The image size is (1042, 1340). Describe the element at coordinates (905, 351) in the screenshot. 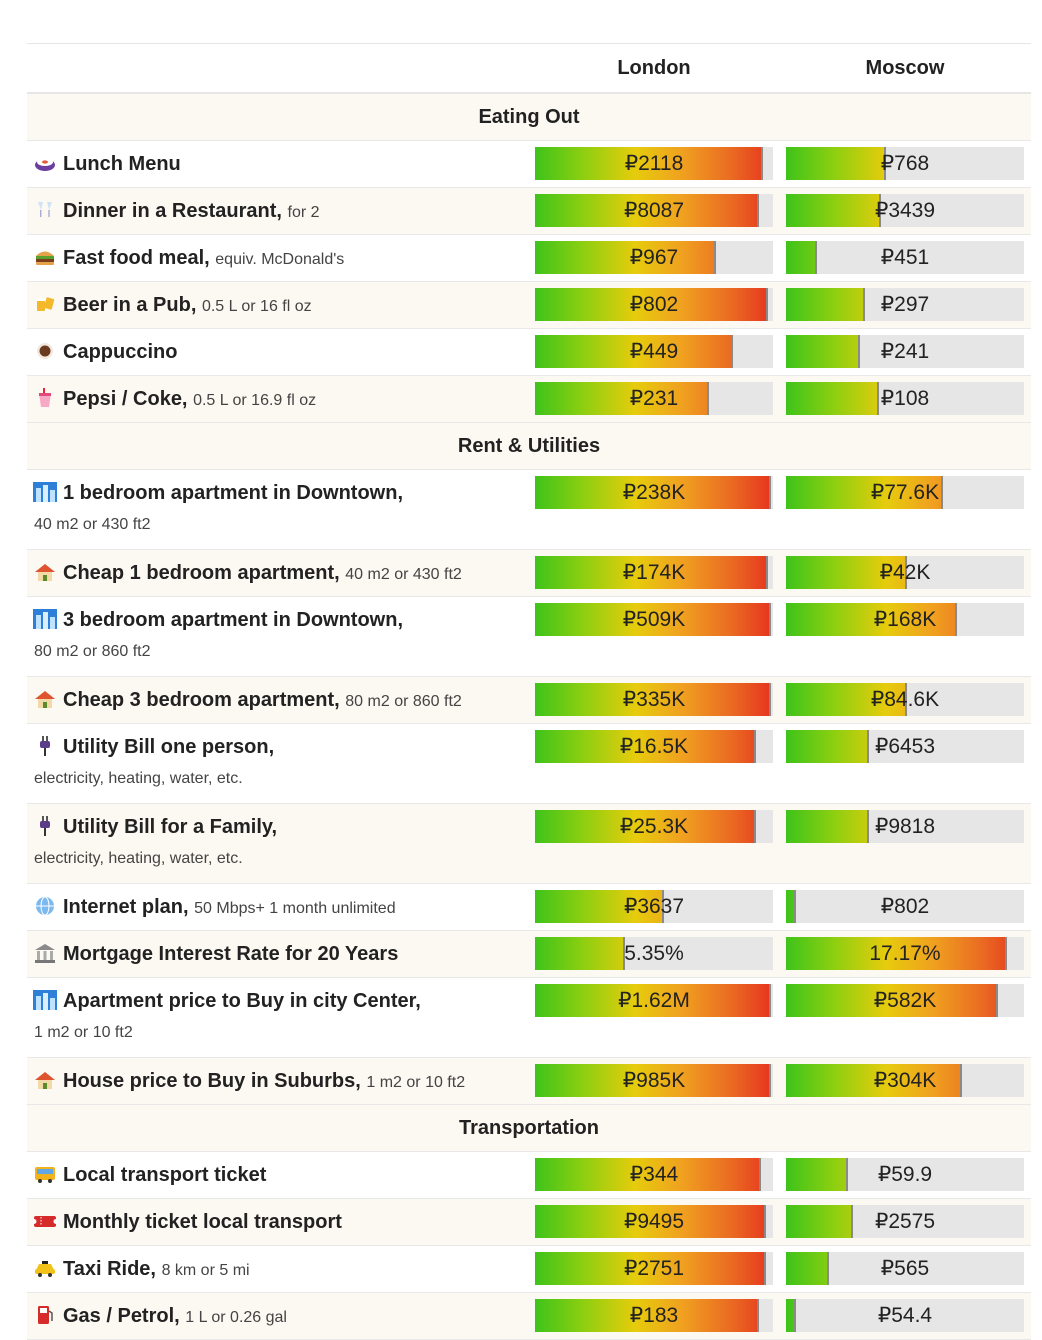

I see `cost-bar-moscow: ₽241` at that location.